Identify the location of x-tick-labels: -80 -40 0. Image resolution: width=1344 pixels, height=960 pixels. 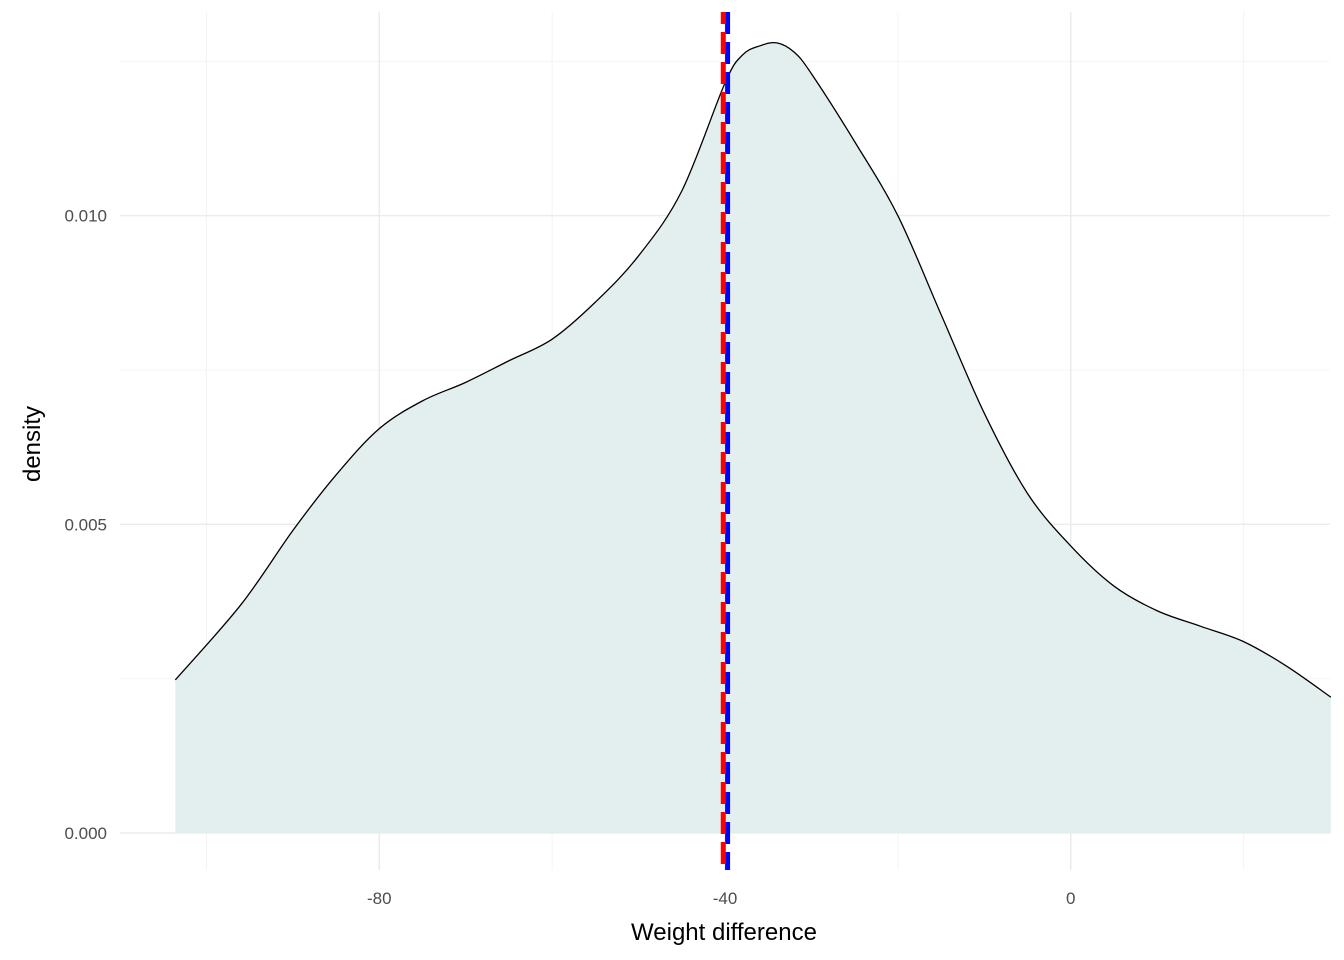
(721, 898).